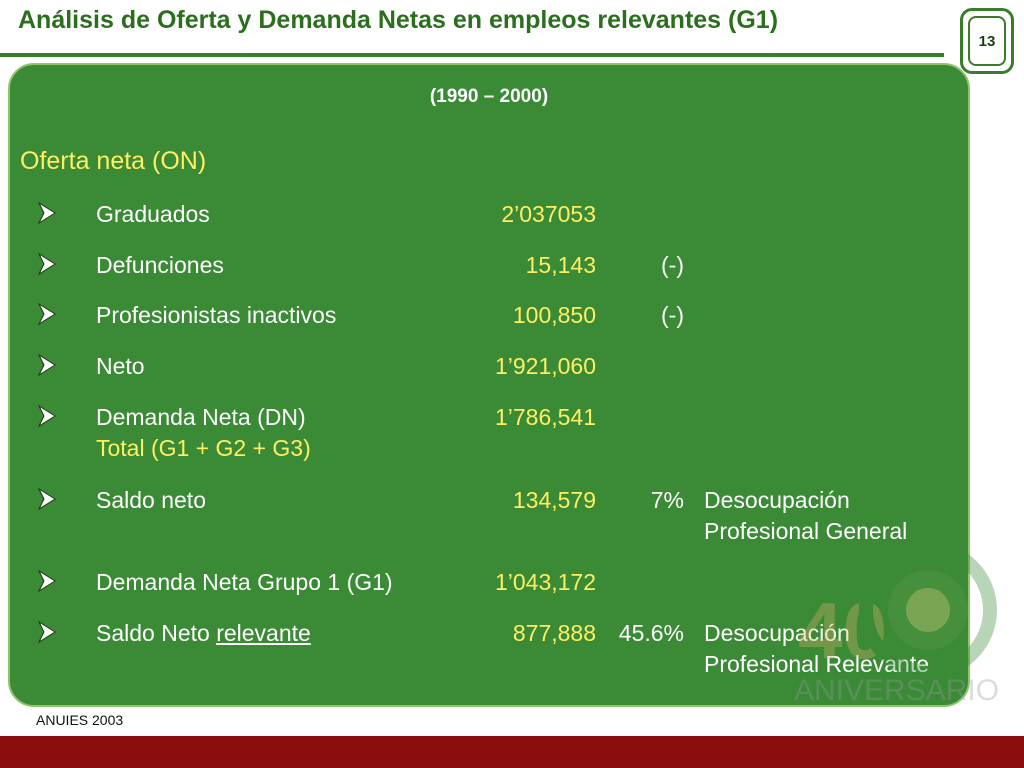  I want to click on logo-text: 40, so click(842, 630).